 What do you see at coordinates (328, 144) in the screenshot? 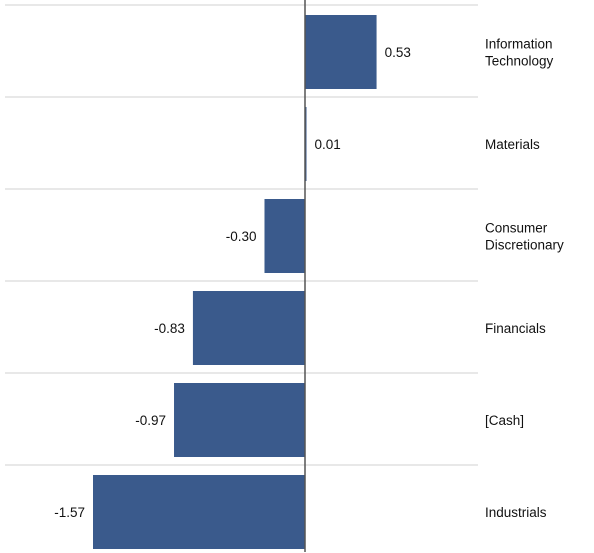
I see `value-label: 0.01` at bounding box center [328, 144].